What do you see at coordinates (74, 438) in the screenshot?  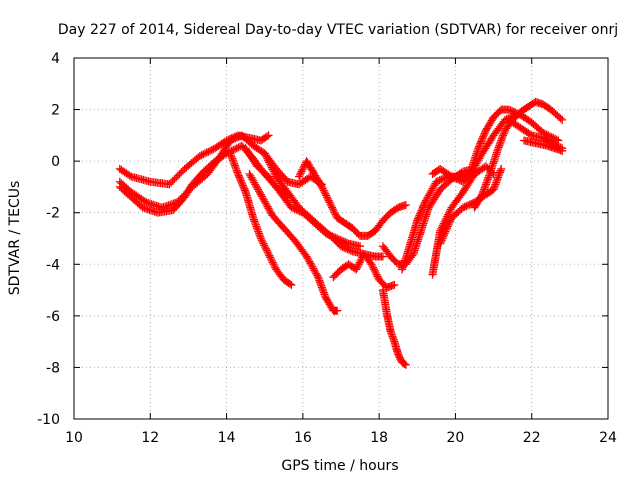 I see `x-tick-label: 10` at bounding box center [74, 438].